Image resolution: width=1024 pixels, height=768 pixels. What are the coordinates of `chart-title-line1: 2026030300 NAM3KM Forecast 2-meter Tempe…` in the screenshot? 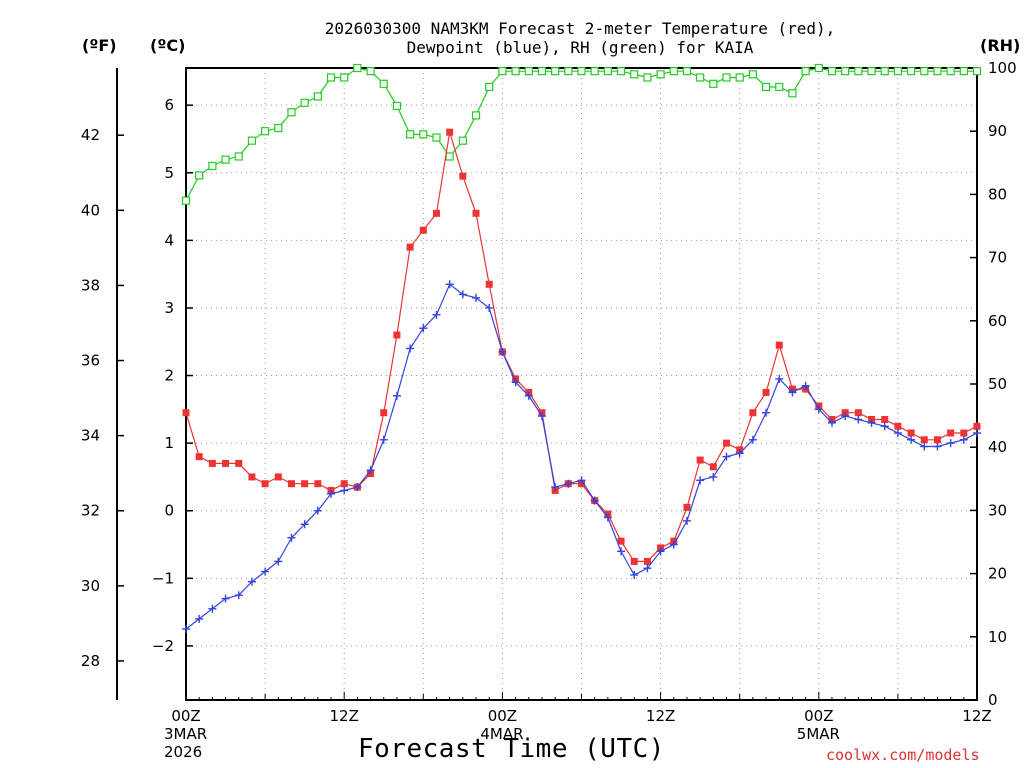 It's located at (580, 28).